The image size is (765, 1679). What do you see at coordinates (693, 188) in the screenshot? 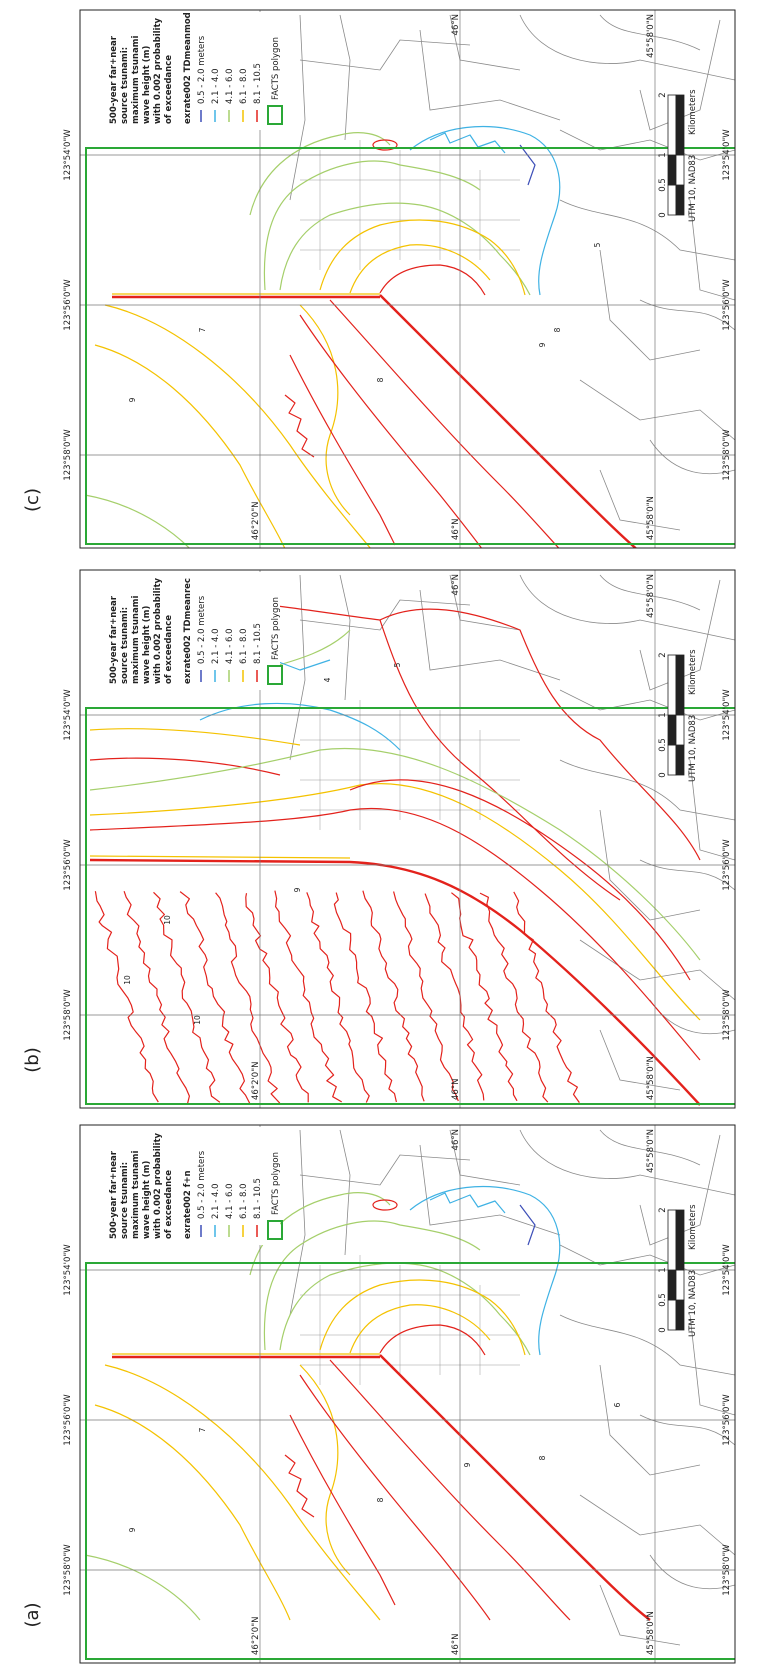
I see `datum-label: UTM 10, NAD83` at bounding box center [693, 188].